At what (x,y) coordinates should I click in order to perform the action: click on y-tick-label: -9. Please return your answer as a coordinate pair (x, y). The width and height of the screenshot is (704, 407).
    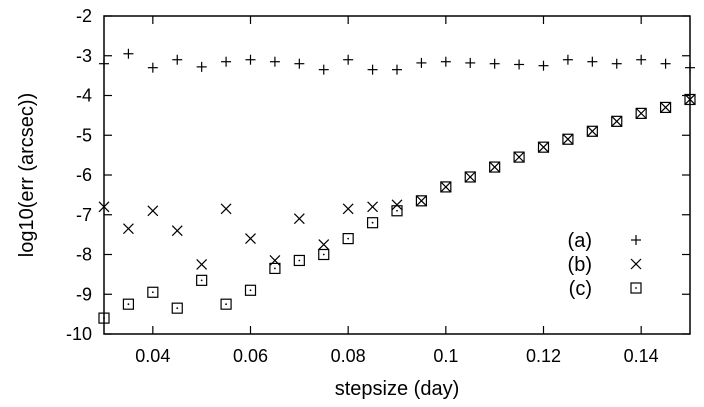
    Looking at the image, I should click on (84, 294).